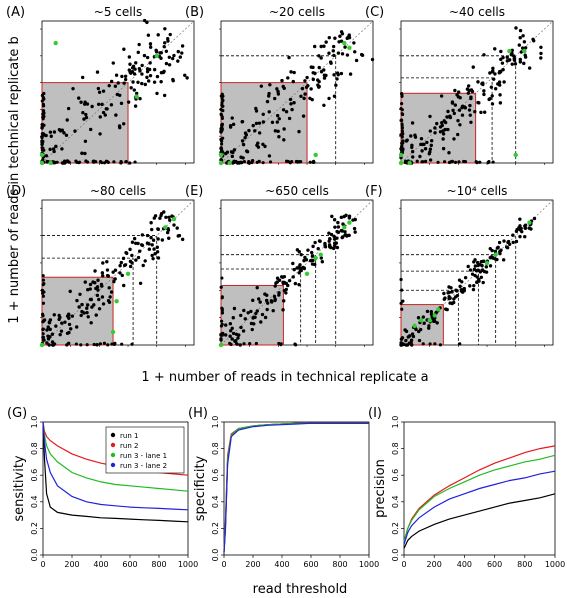  What do you see at coordinates (118, 92) in the screenshot?
I see `identity-line` at bounding box center [118, 92].